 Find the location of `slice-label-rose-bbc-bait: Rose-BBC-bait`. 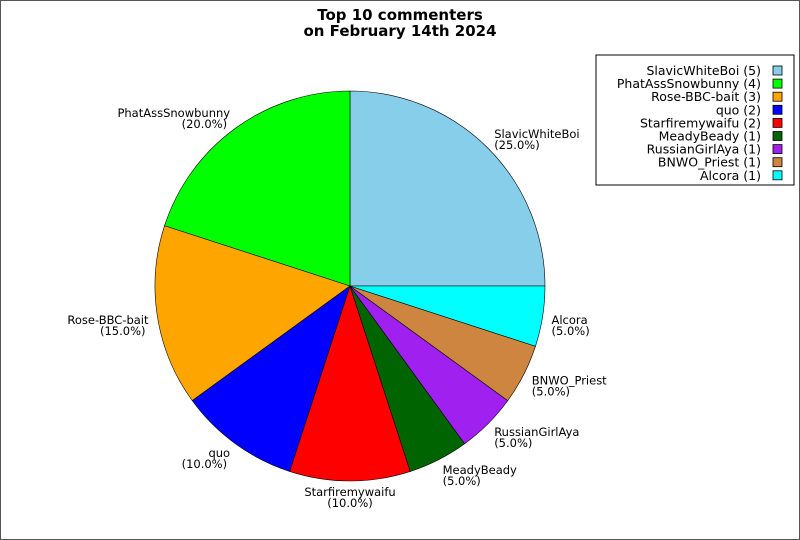

slice-label-rose-bbc-bait: Rose-BBC-bait is located at coordinates (108, 320).